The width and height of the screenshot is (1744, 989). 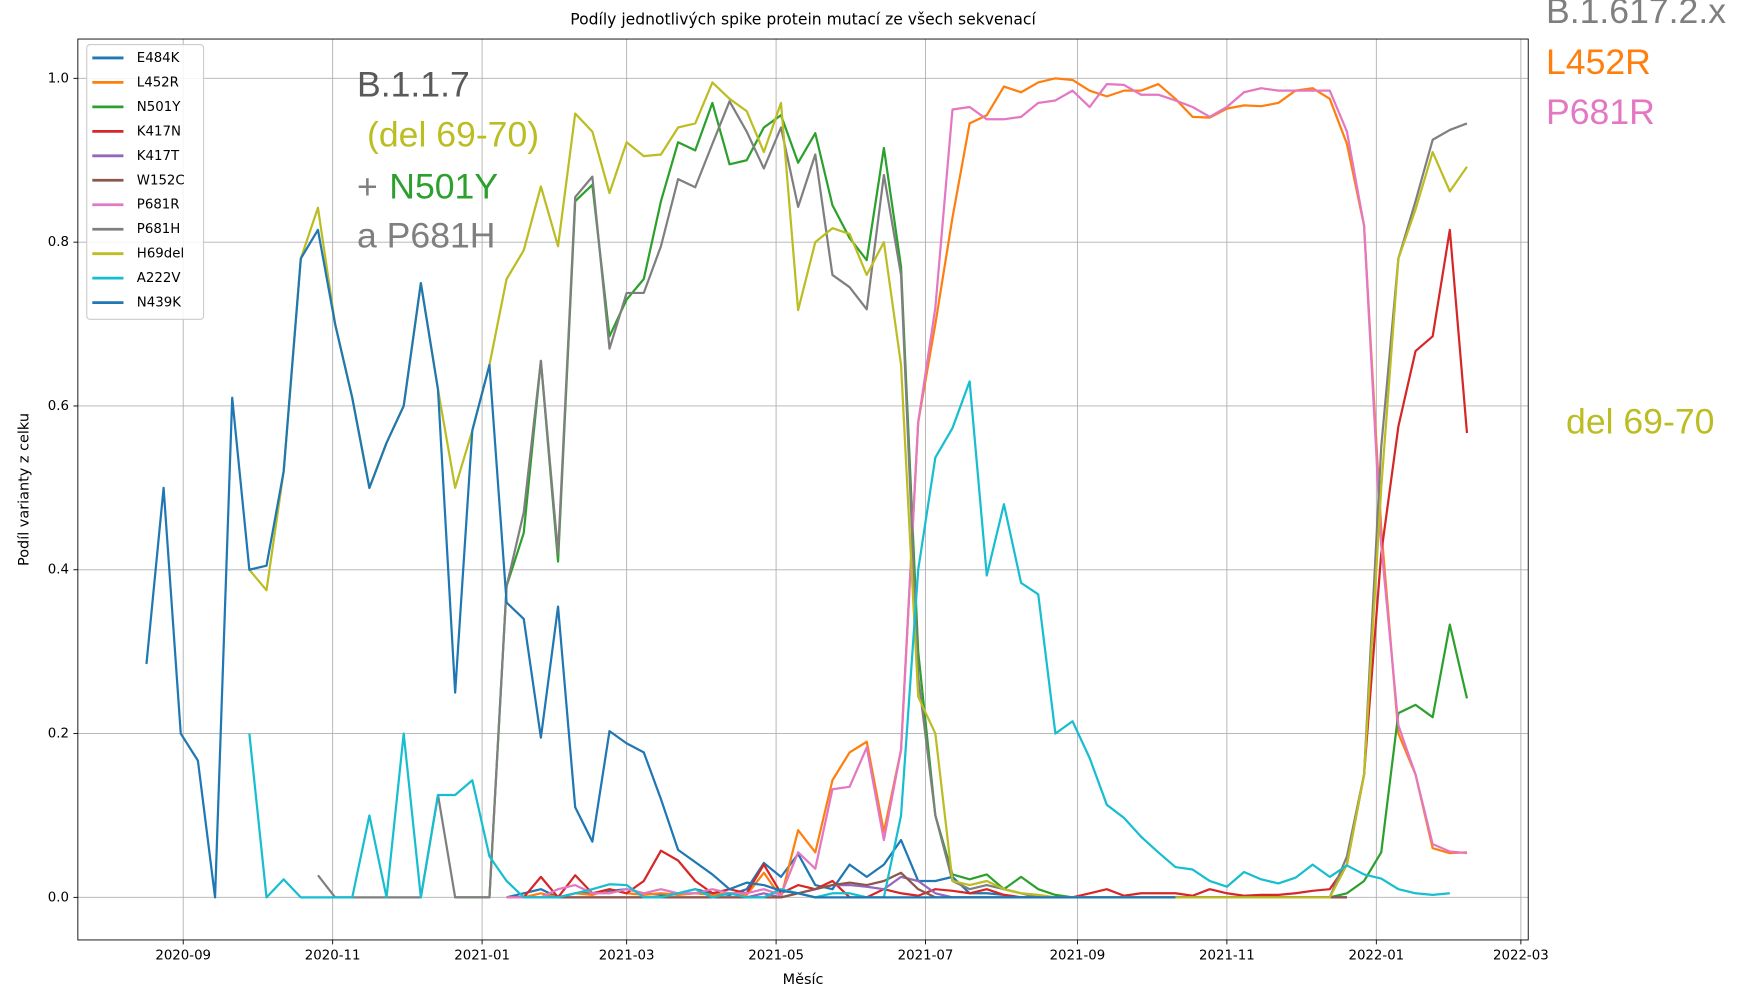 What do you see at coordinates (58, 570) in the screenshot?
I see `y-tick-label: 0.4` at bounding box center [58, 570].